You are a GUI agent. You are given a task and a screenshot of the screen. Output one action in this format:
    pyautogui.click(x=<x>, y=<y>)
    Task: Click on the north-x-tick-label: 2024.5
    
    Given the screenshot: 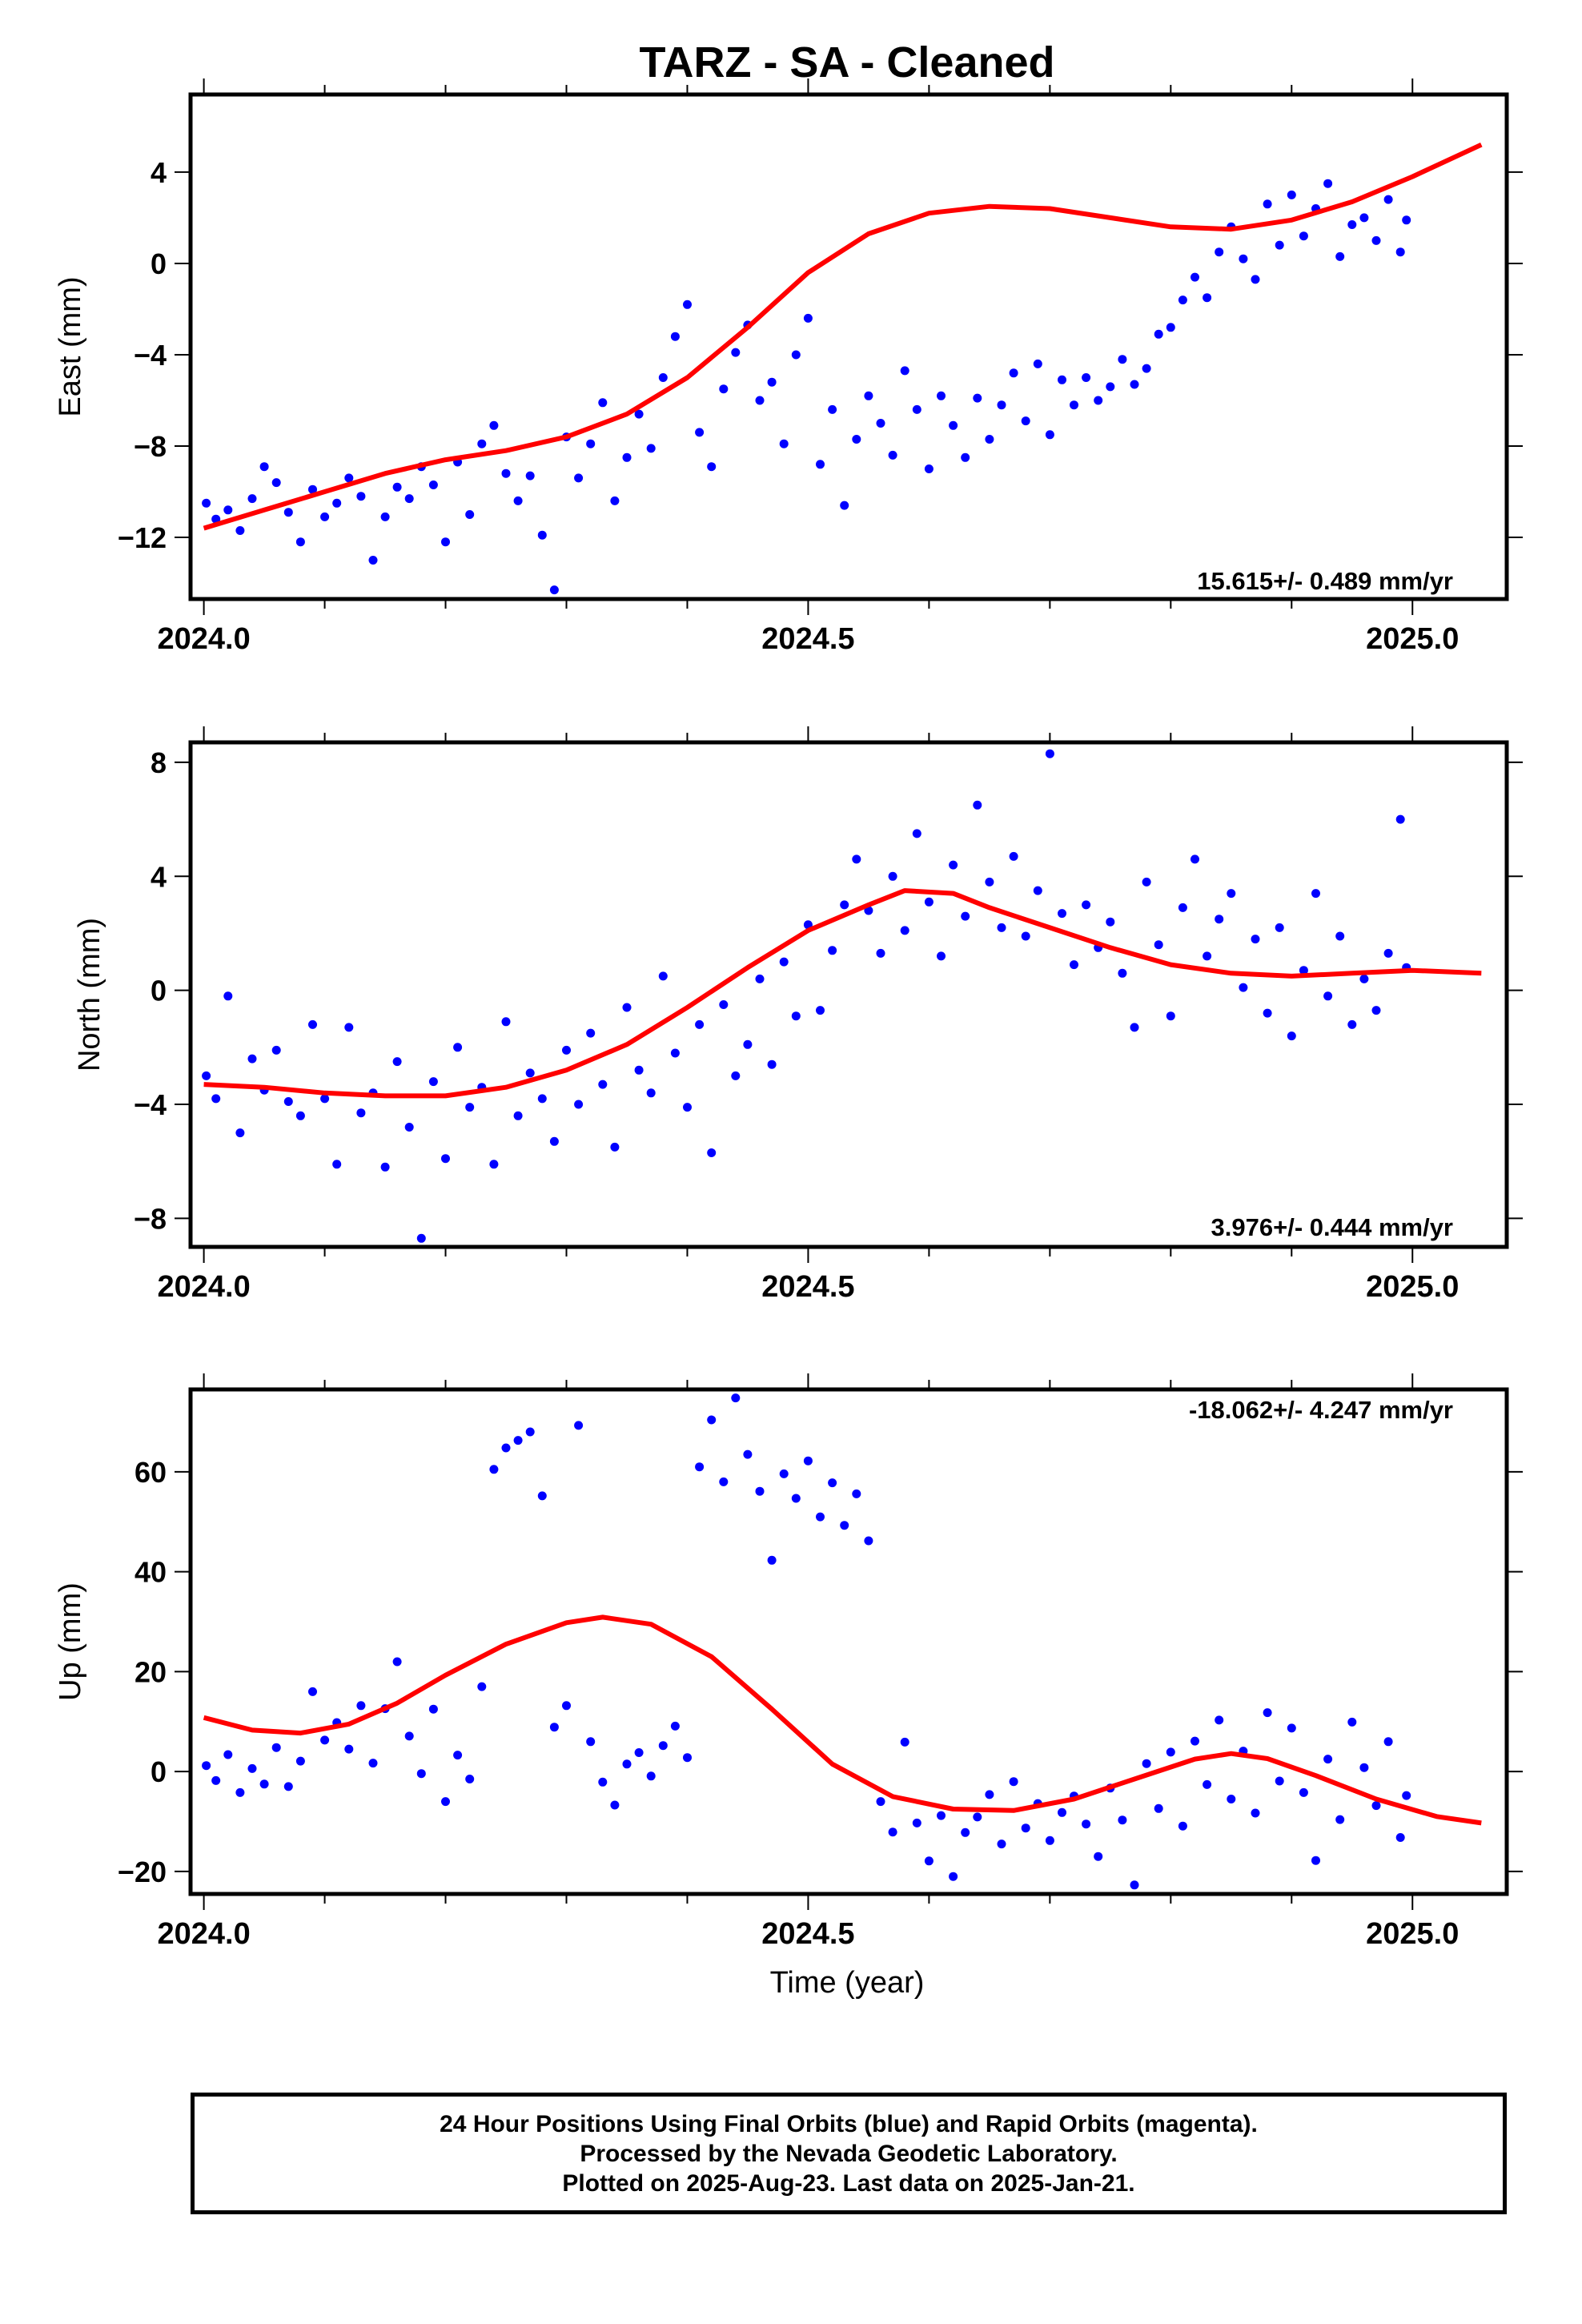 What is the action you would take?
    pyautogui.click(x=807, y=1287)
    